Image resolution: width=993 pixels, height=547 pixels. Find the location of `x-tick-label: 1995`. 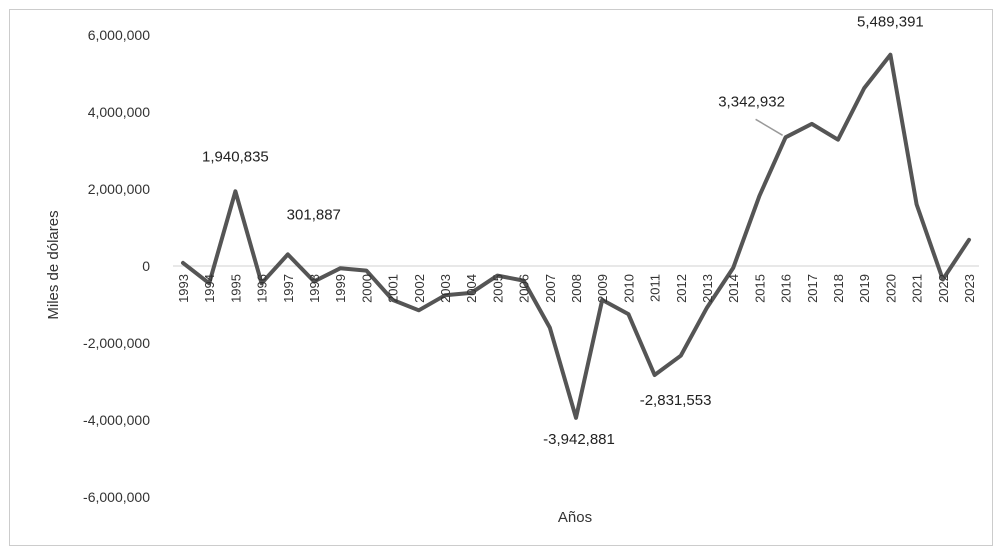

x-tick-label: 1995 is located at coordinates (235, 288).